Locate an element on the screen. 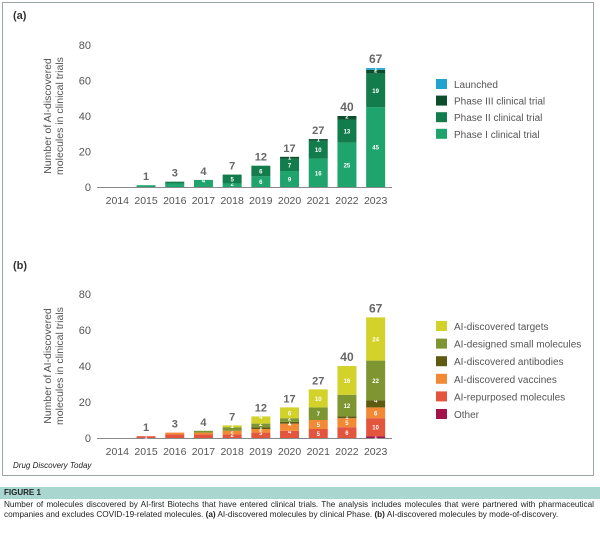  figure-label-bar: FIGURE 1 is located at coordinates (300, 493).